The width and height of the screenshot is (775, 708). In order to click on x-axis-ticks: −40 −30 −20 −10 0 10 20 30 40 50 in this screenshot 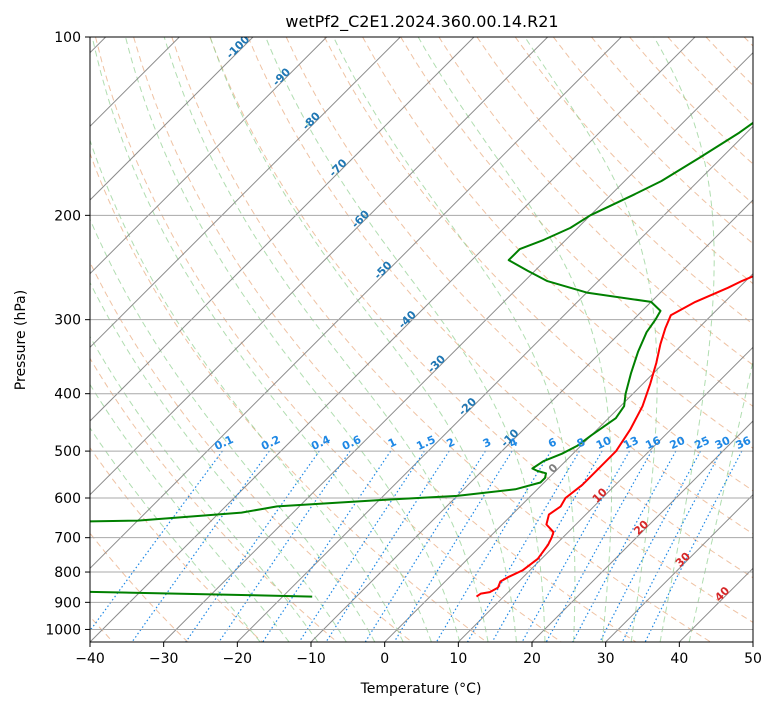, I will do `click(418, 654)`.